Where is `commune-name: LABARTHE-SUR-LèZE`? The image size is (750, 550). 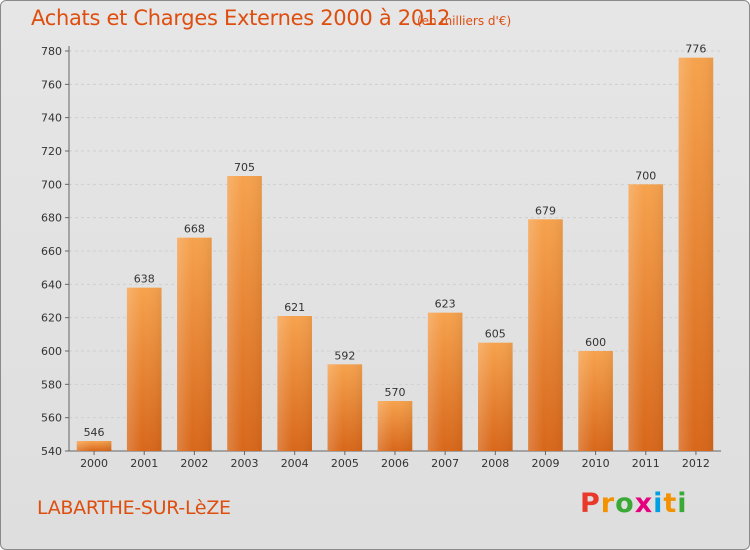 commune-name: LABARTHE-SUR-LèZE is located at coordinates (134, 508).